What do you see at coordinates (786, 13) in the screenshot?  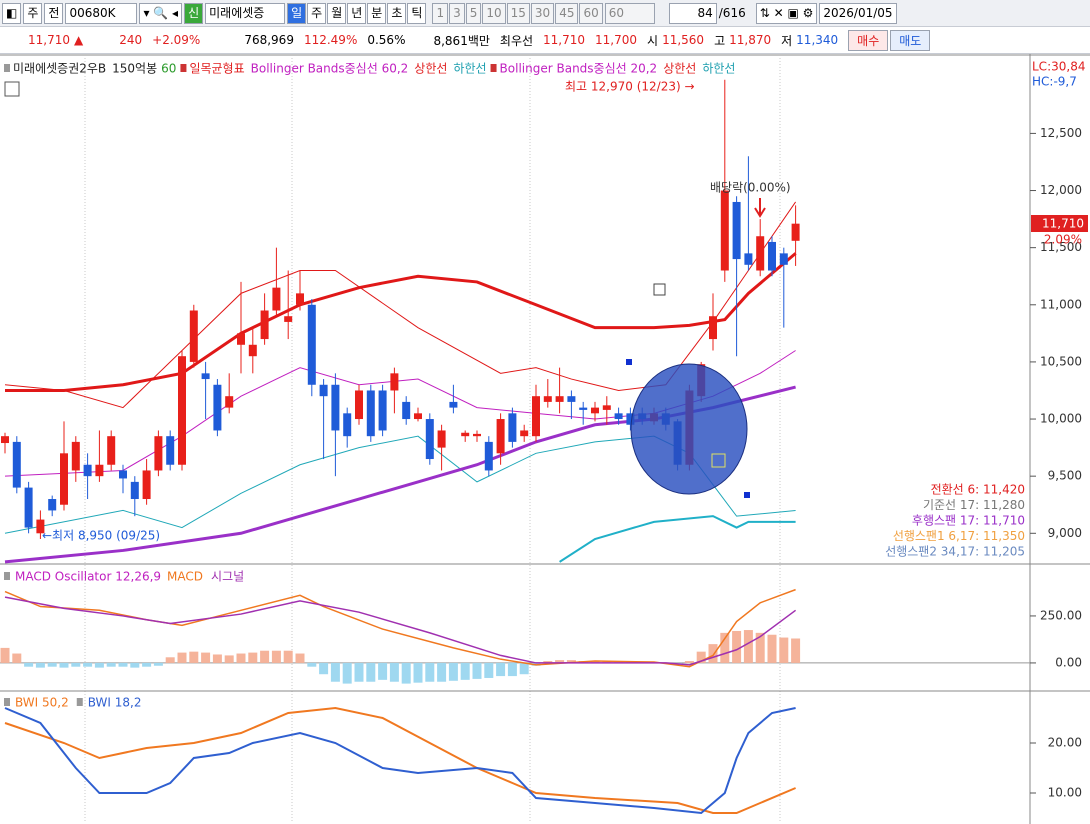 I see `tools: ⇅ ✕ ▣ ⚙` at bounding box center [786, 13].